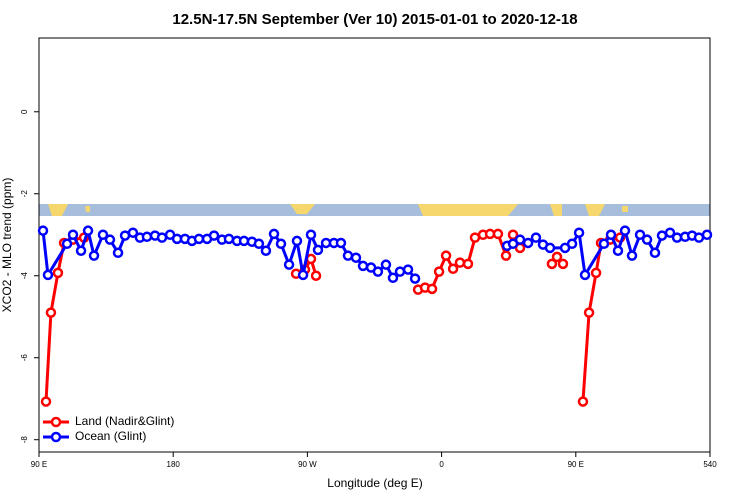 Image resolution: width=750 pixels, height=500 pixels. What do you see at coordinates (24, 440) in the screenshot?
I see `y-tick-label: -8` at bounding box center [24, 440].